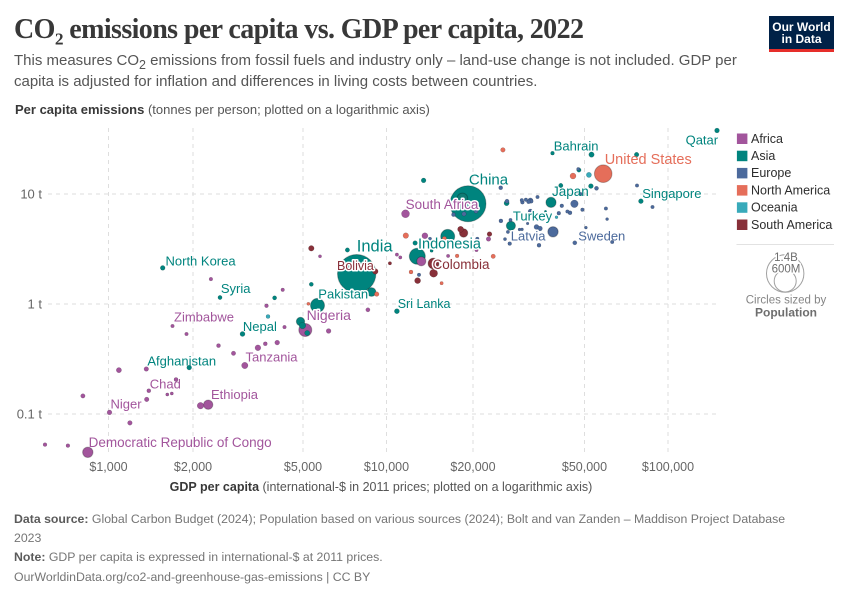 Image resolution: width=850 pixels, height=600 pixels. I want to click on svg-text: $100,000, so click(668, 467).